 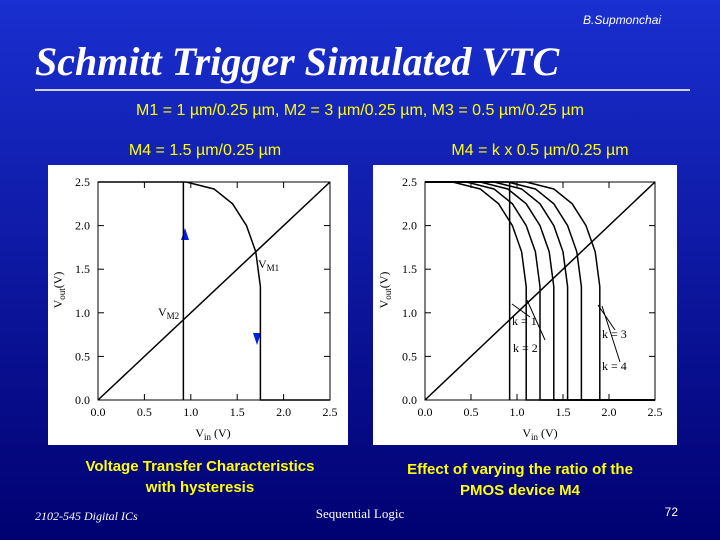 I want to click on annotation: VM1, so click(x=268, y=265).